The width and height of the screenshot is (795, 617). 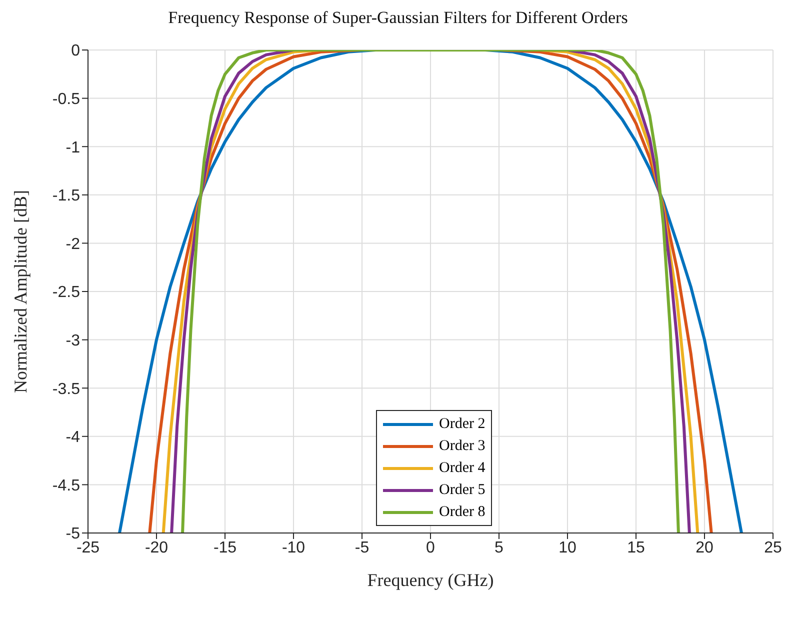 What do you see at coordinates (66, 196) in the screenshot?
I see `y-tick-label: -1.5` at bounding box center [66, 196].